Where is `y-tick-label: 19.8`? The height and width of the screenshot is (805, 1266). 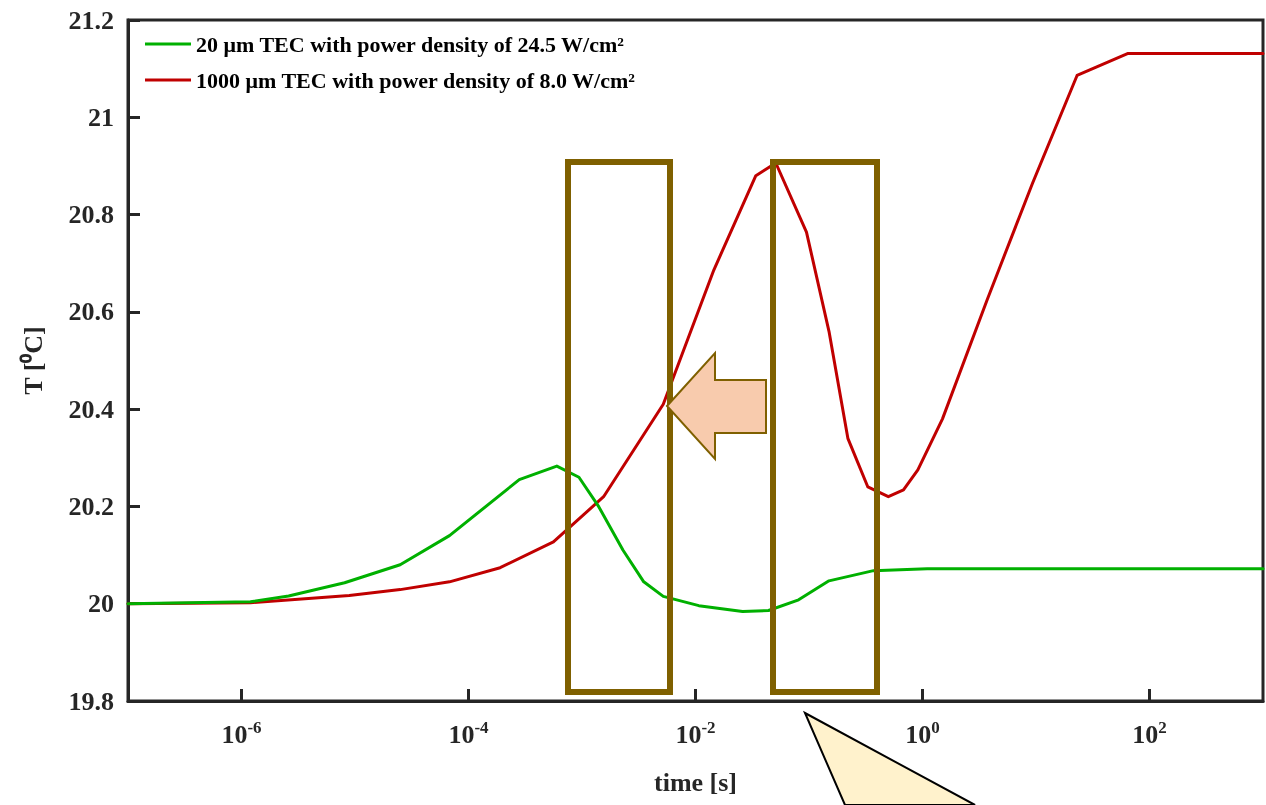
y-tick-label: 19.8 is located at coordinates (91, 701).